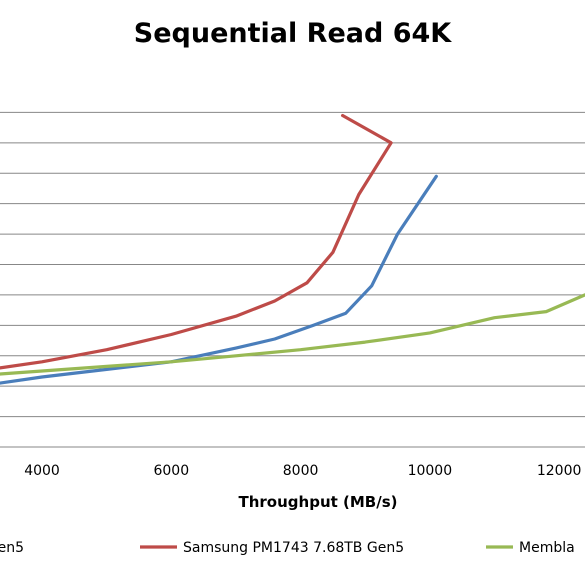 The image size is (585, 585). I want to click on x-tick-label-4: 10000, so click(430, 471).